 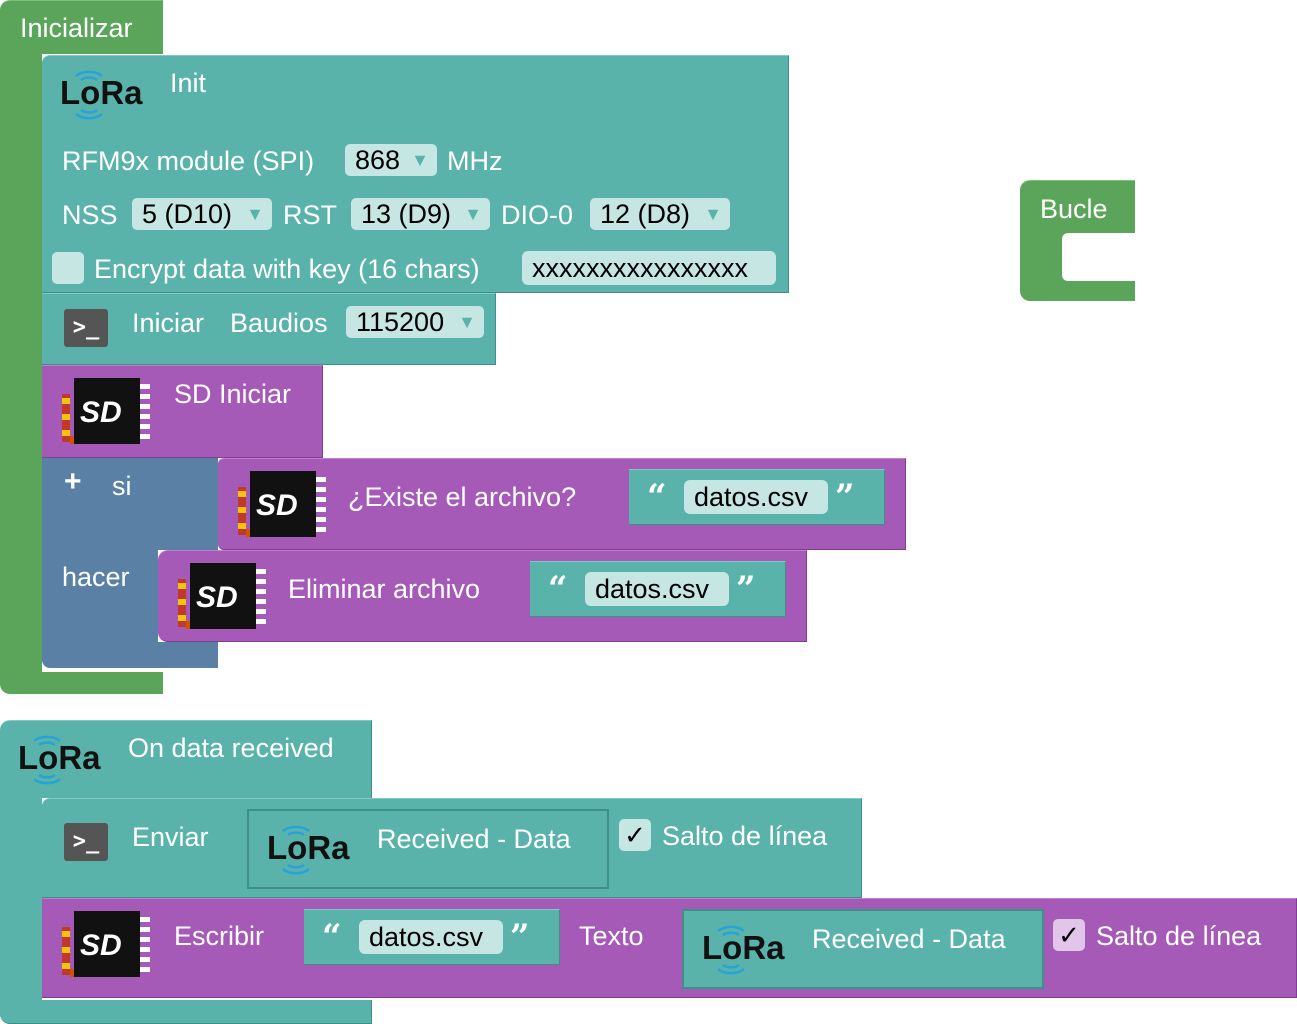 I want to click on encrypt-checkbox, so click(x=68, y=268).